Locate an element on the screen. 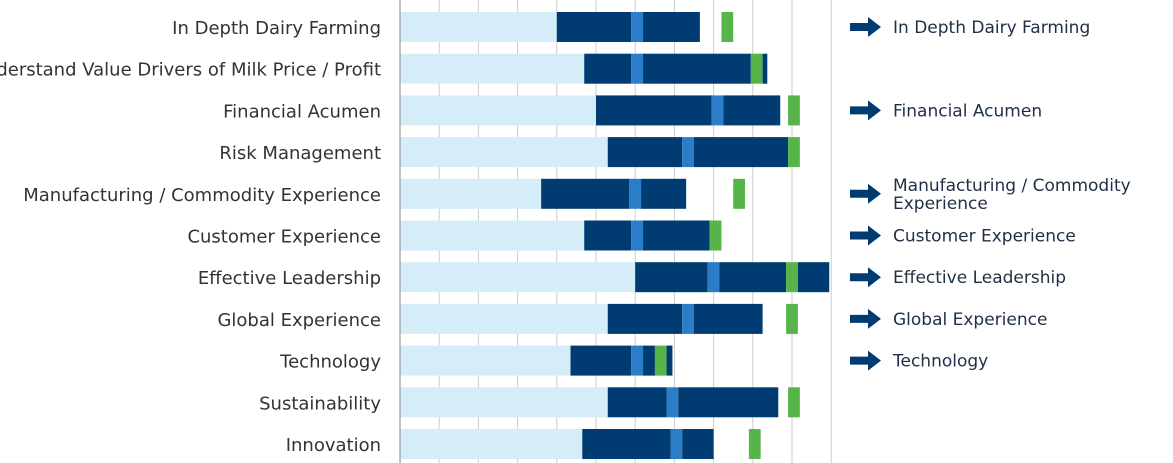  category-label: Risk Management is located at coordinates (300, 153).